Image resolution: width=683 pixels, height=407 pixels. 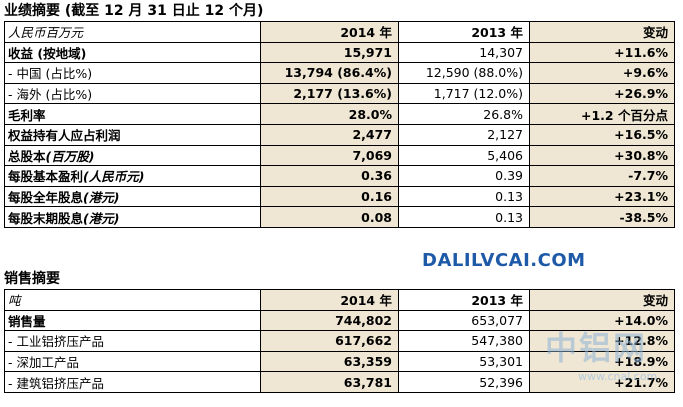 I want to click on value-2013: 1,717 (12.0%), so click(x=463, y=93).